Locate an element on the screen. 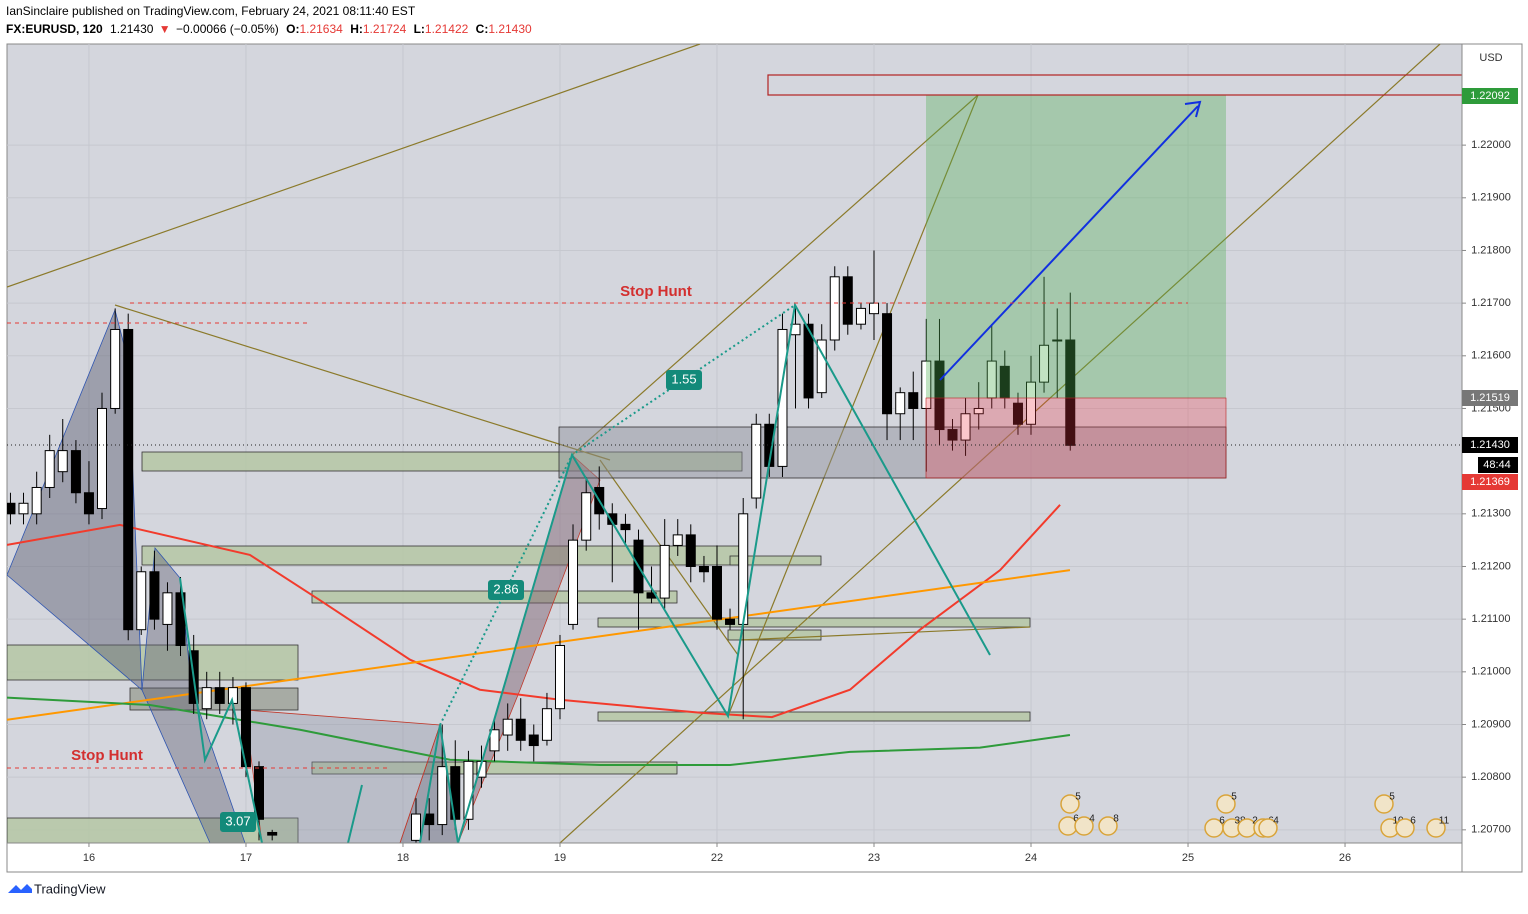 This screenshot has width=1528, height=914. y-tick-label: 1.20800 is located at coordinates (1491, 777).